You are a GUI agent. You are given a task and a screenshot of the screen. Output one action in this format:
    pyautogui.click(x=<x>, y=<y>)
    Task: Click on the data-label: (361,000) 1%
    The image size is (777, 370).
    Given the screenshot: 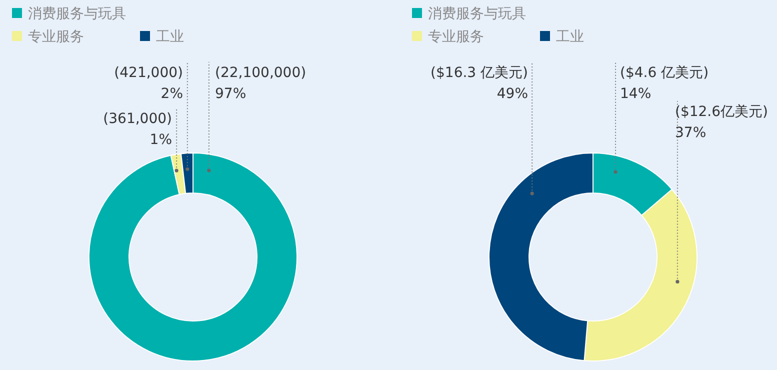 What is the action you would take?
    pyautogui.click(x=137, y=129)
    